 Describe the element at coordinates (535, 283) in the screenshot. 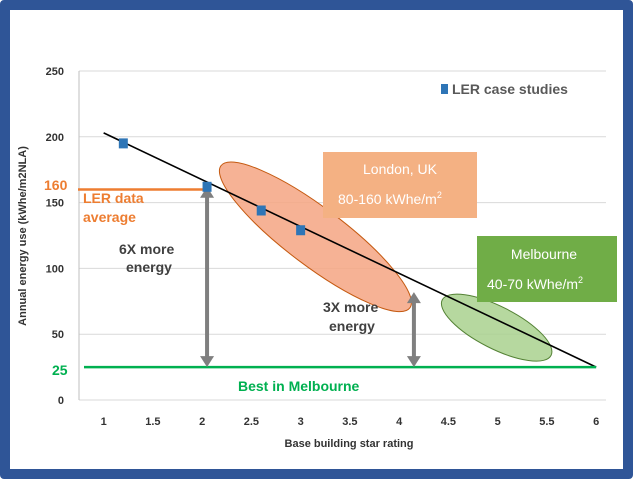

I see `melbourne-range: 40-70 kWhe/m2` at that location.